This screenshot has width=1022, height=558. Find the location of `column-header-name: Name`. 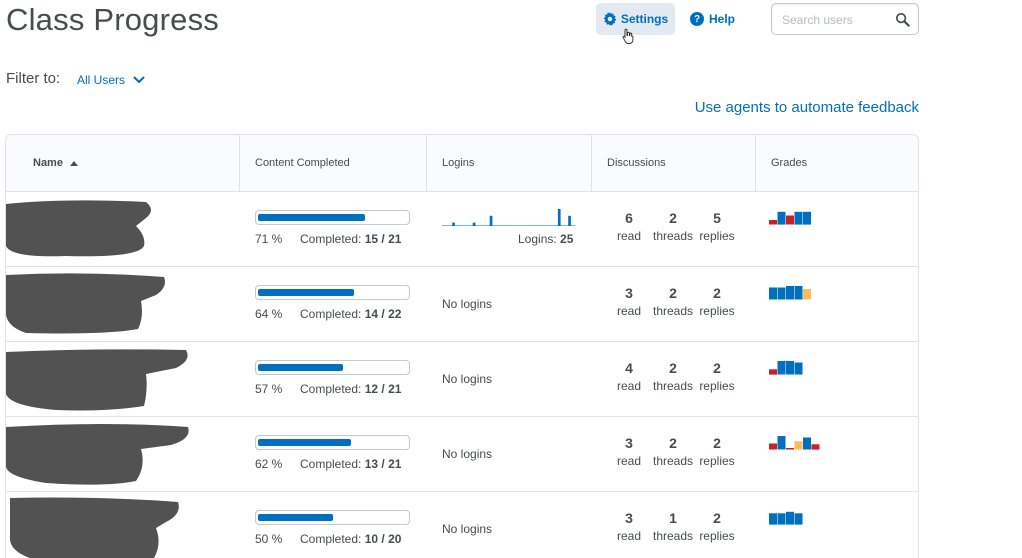

column-header-name: Name is located at coordinates (122, 163).